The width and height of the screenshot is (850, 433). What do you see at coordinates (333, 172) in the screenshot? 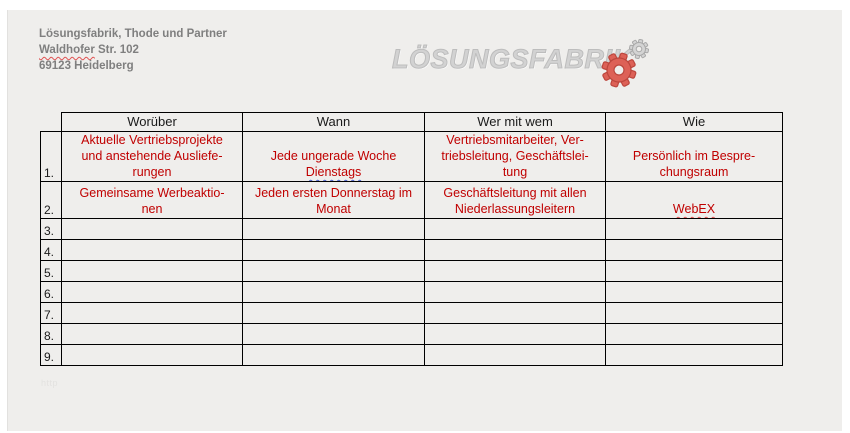
I see `grammar-flagged-word: Dienstags` at bounding box center [333, 172].